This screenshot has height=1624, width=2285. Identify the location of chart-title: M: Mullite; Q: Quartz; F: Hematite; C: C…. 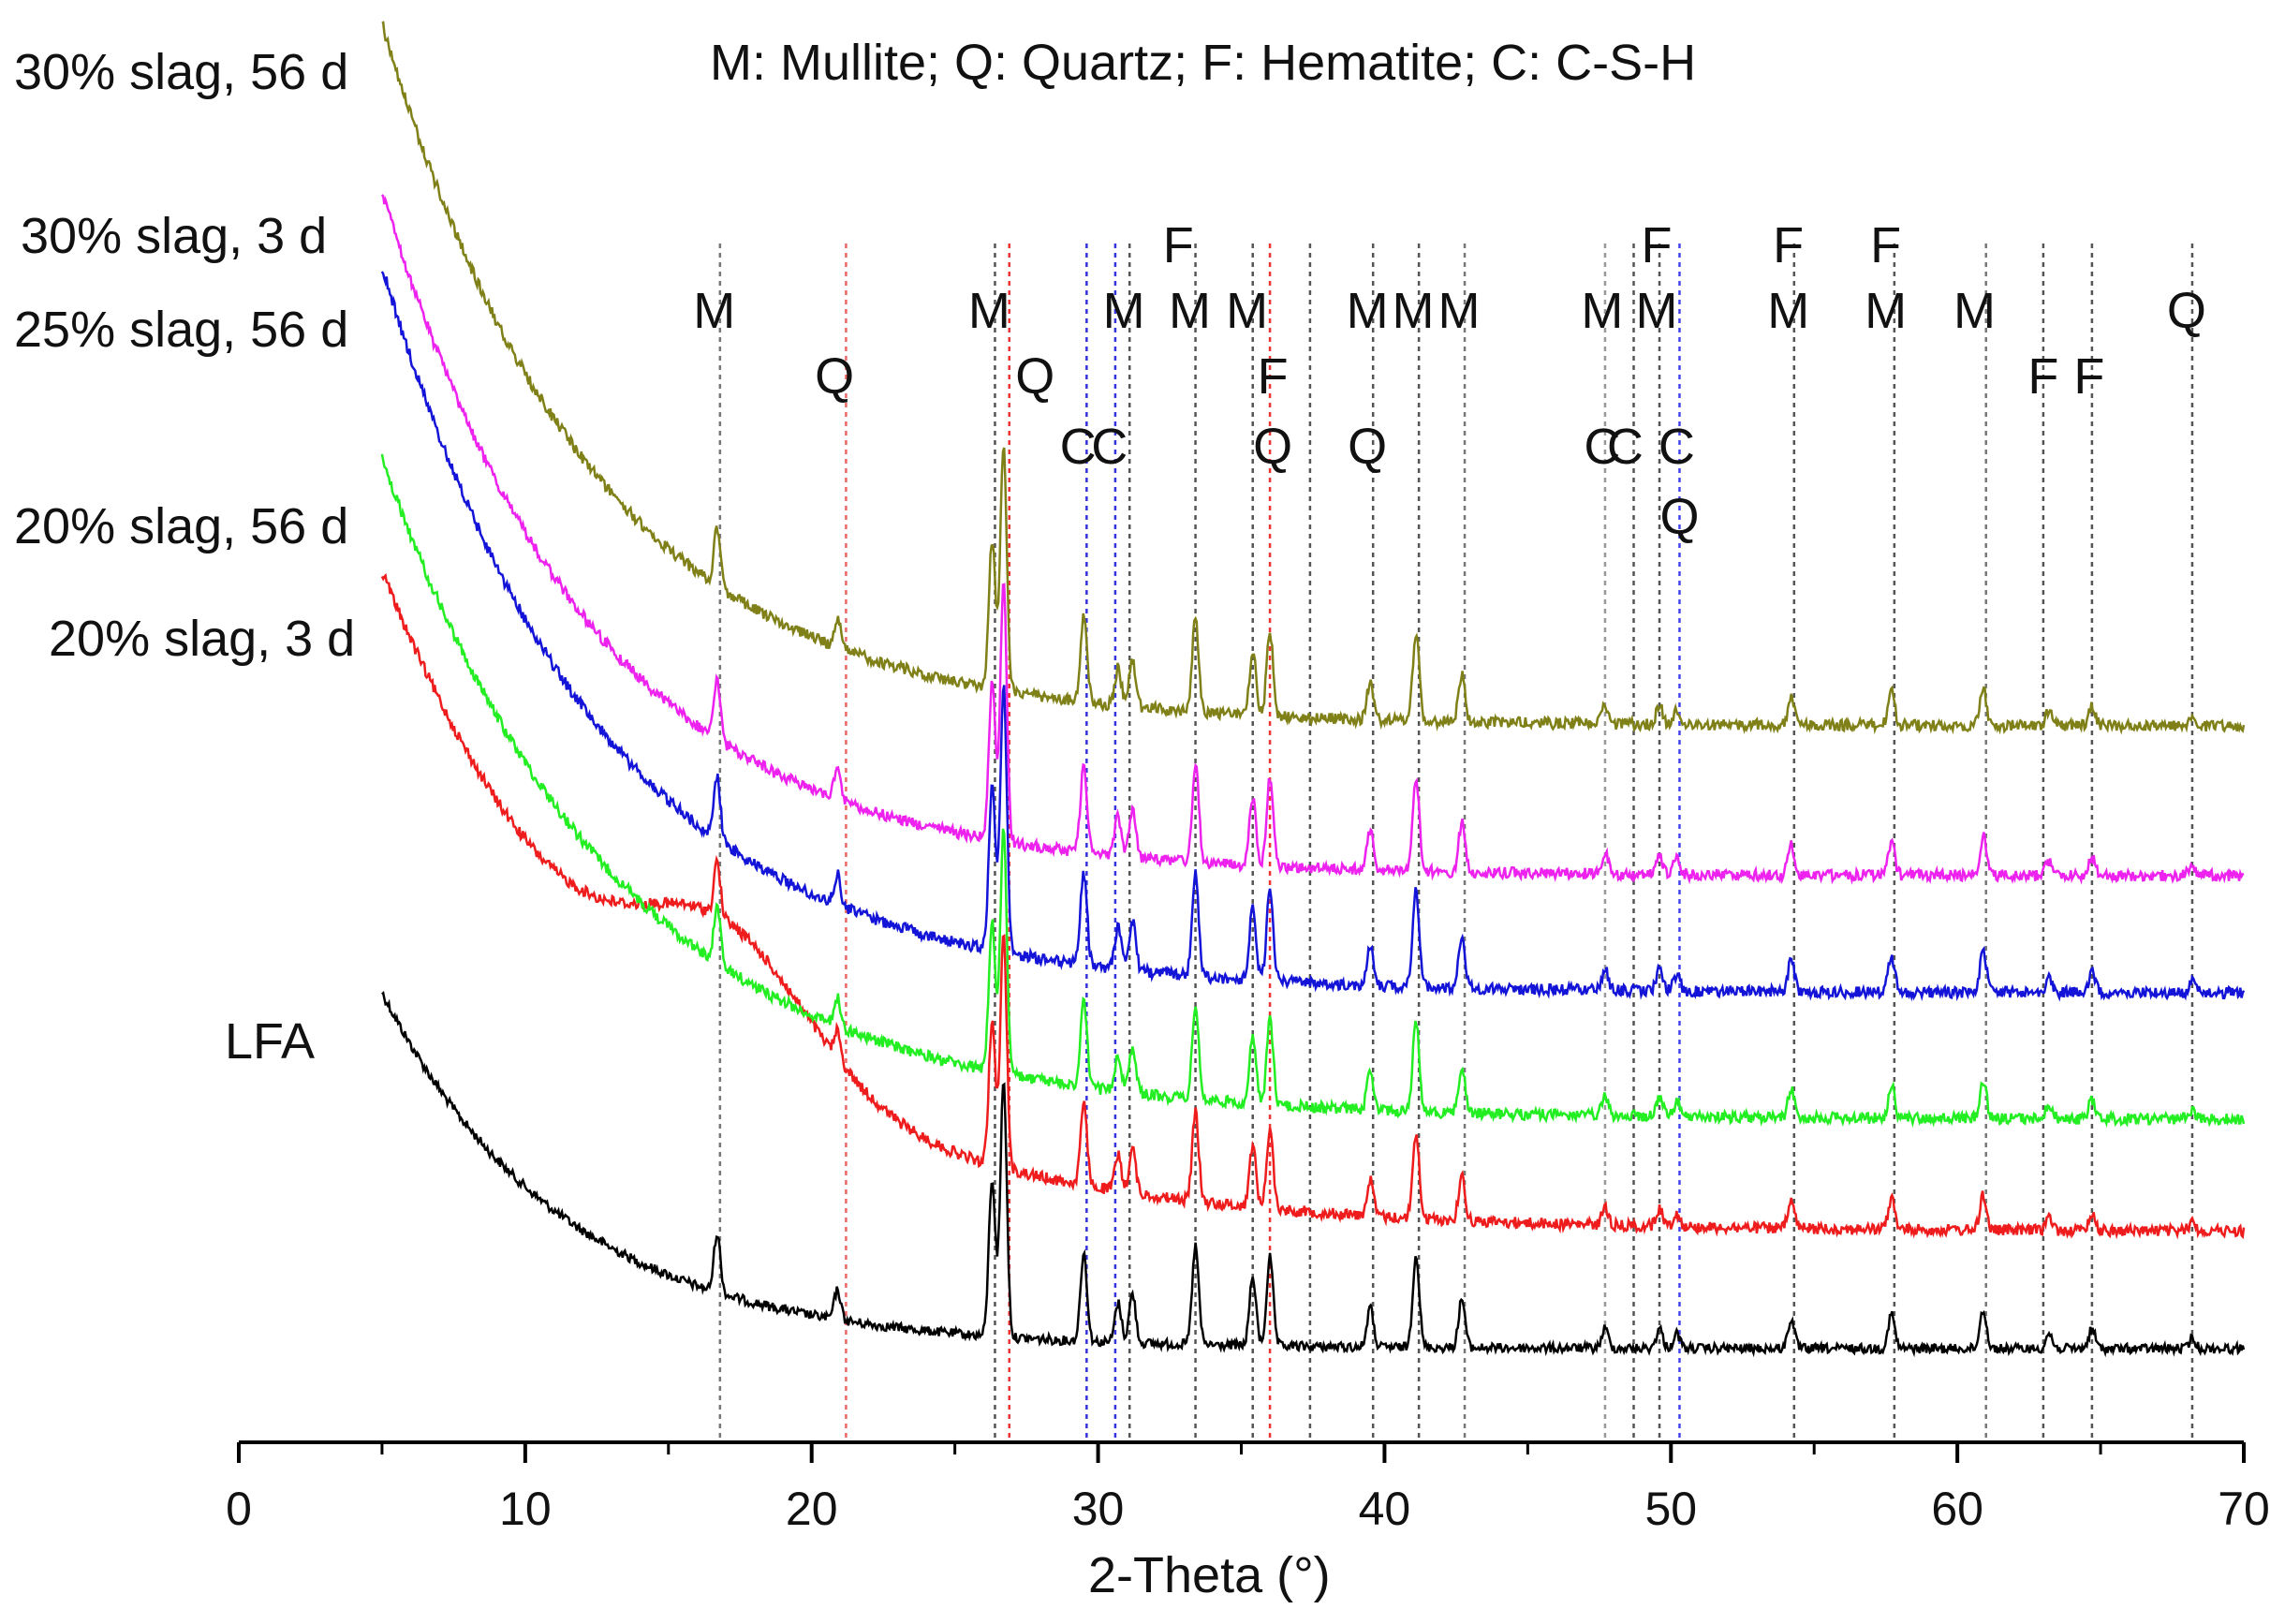
(1203, 63).